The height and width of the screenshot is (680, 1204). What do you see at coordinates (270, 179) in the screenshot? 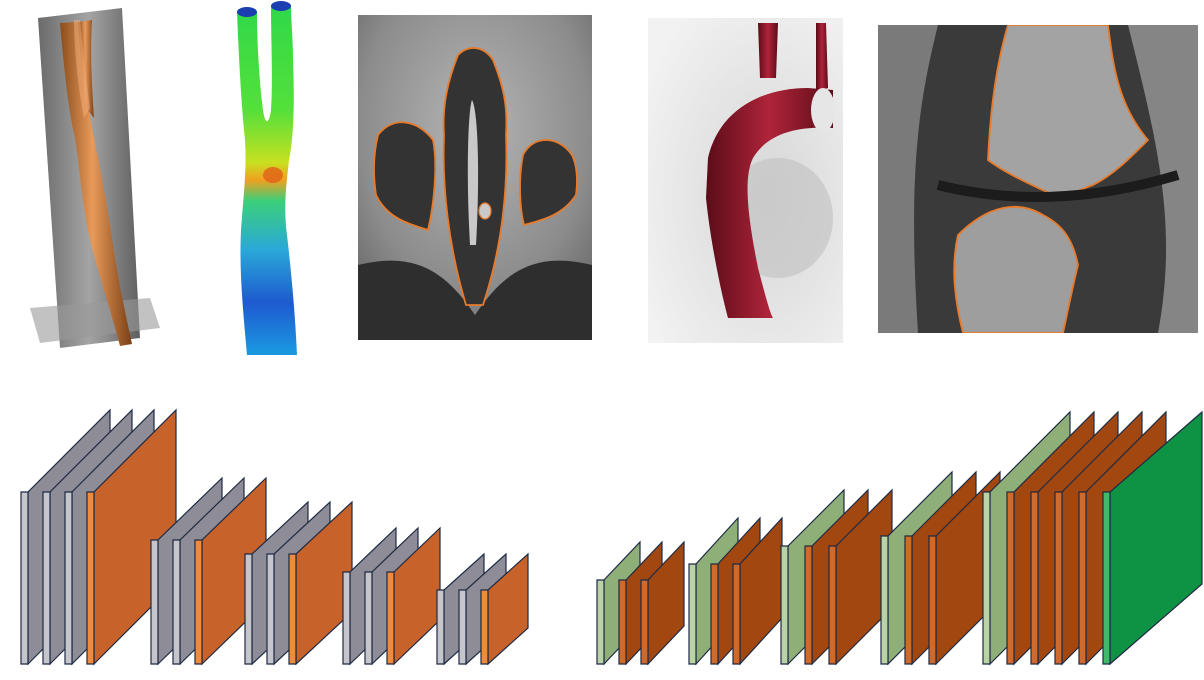
I see `carotid-colormap-image` at bounding box center [270, 179].